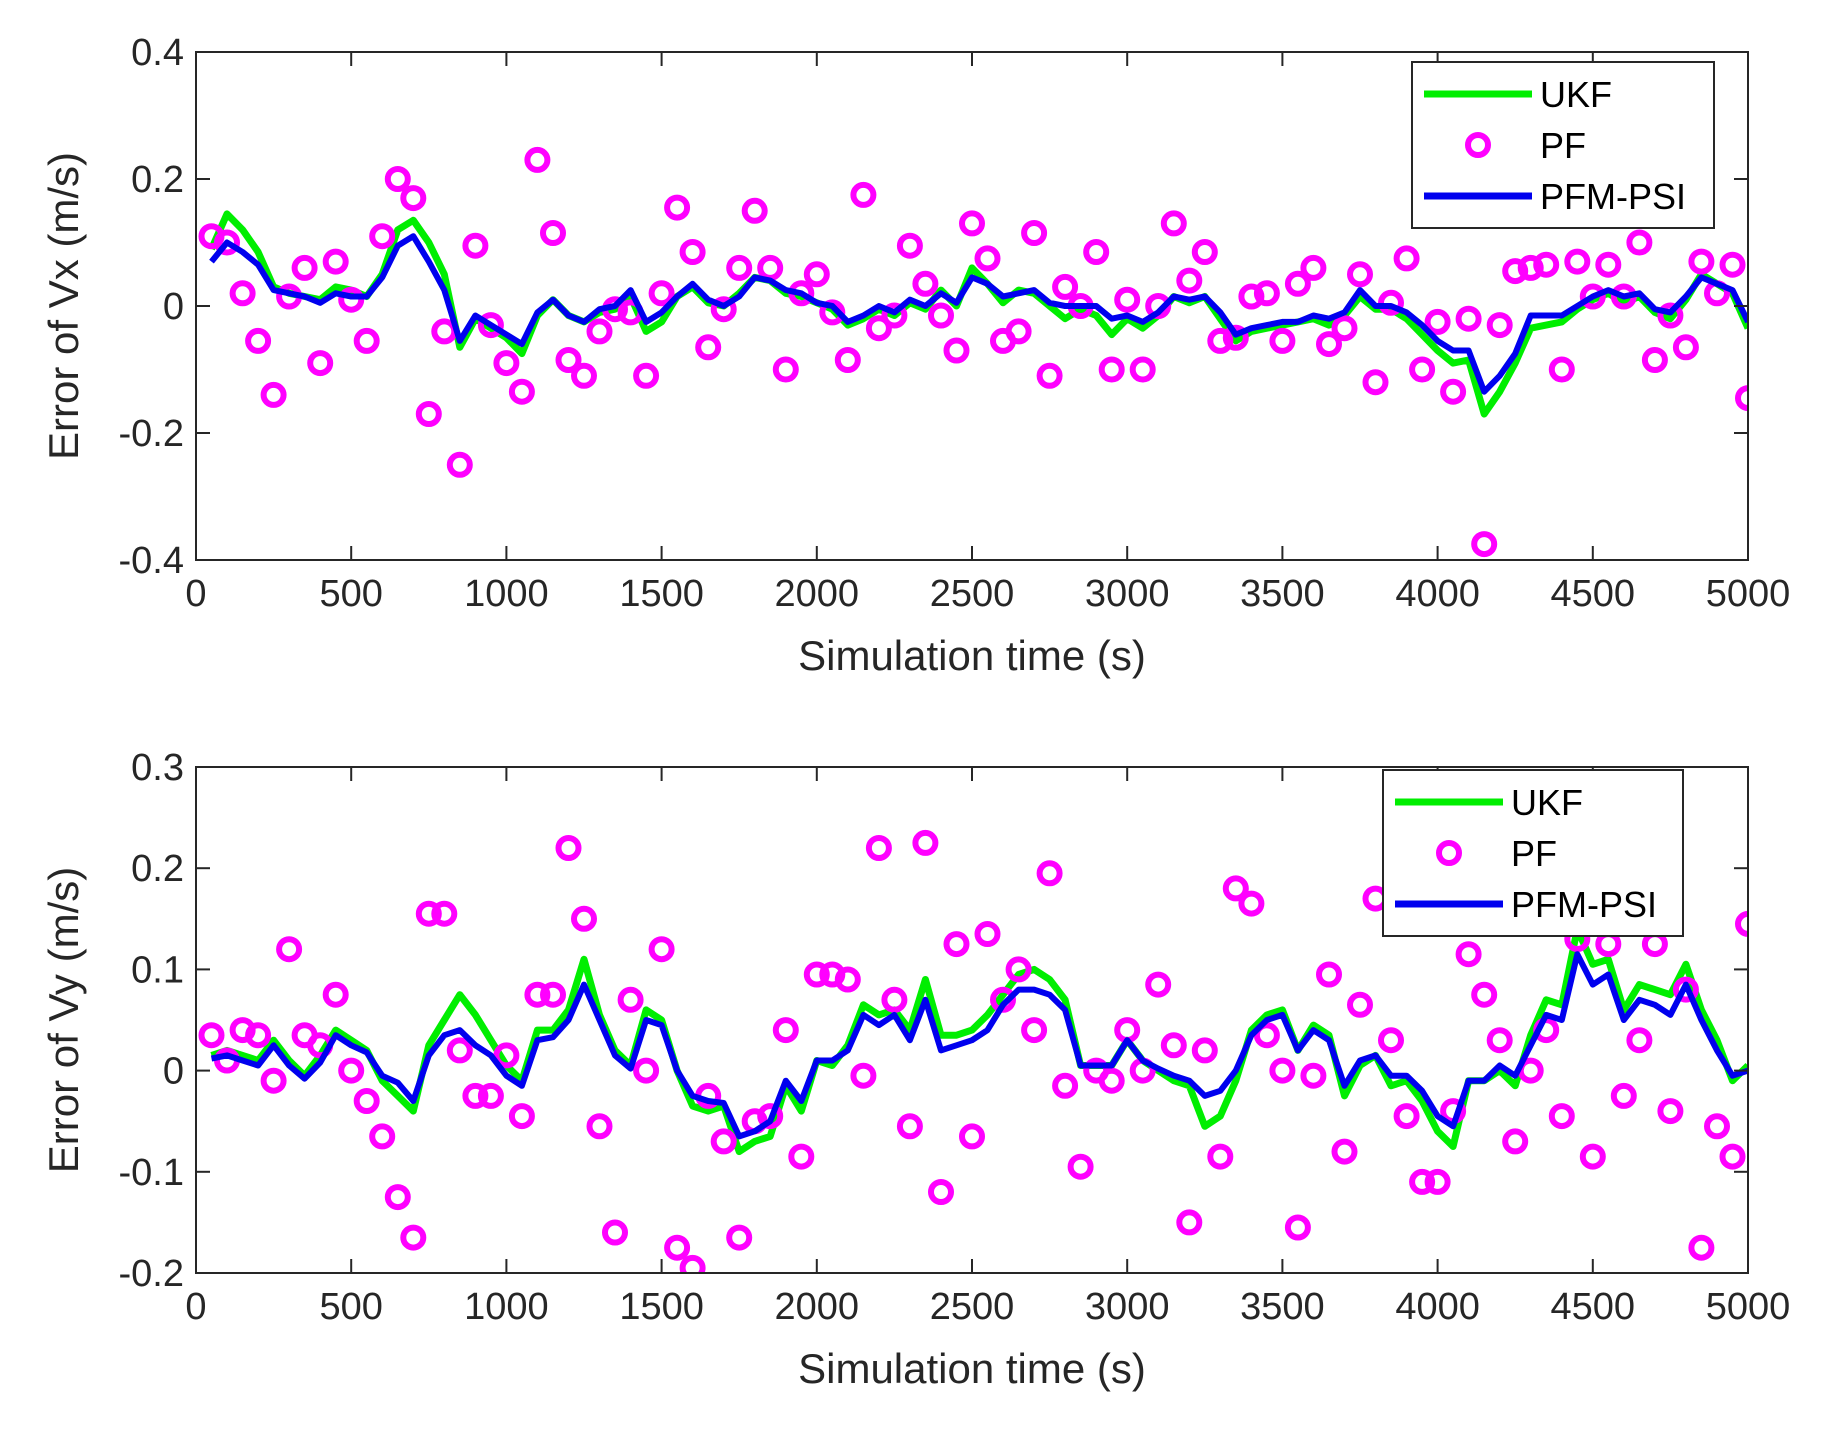  What do you see at coordinates (350, 1307) in the screenshot?
I see `x-tick-label: 500` at bounding box center [350, 1307].